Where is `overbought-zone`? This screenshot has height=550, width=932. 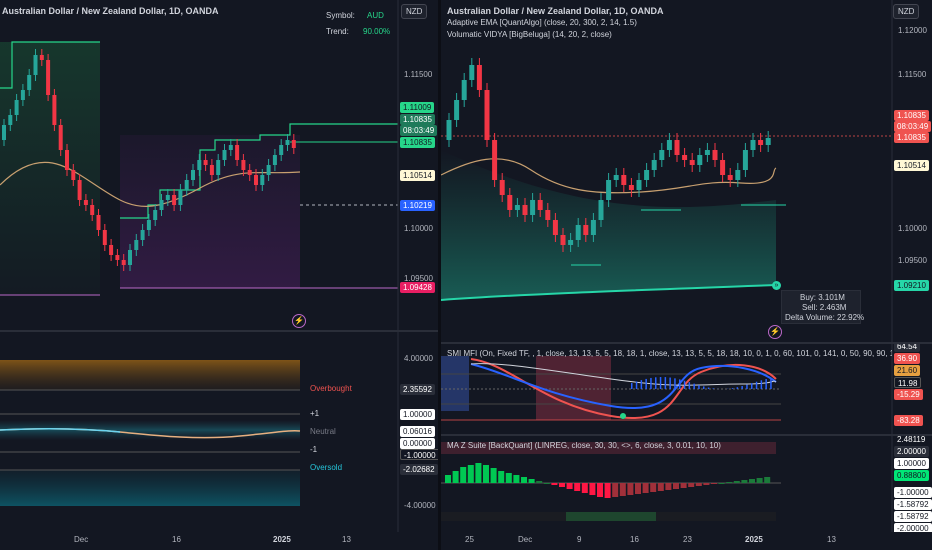
overbought-zone is located at coordinates (150, 375).